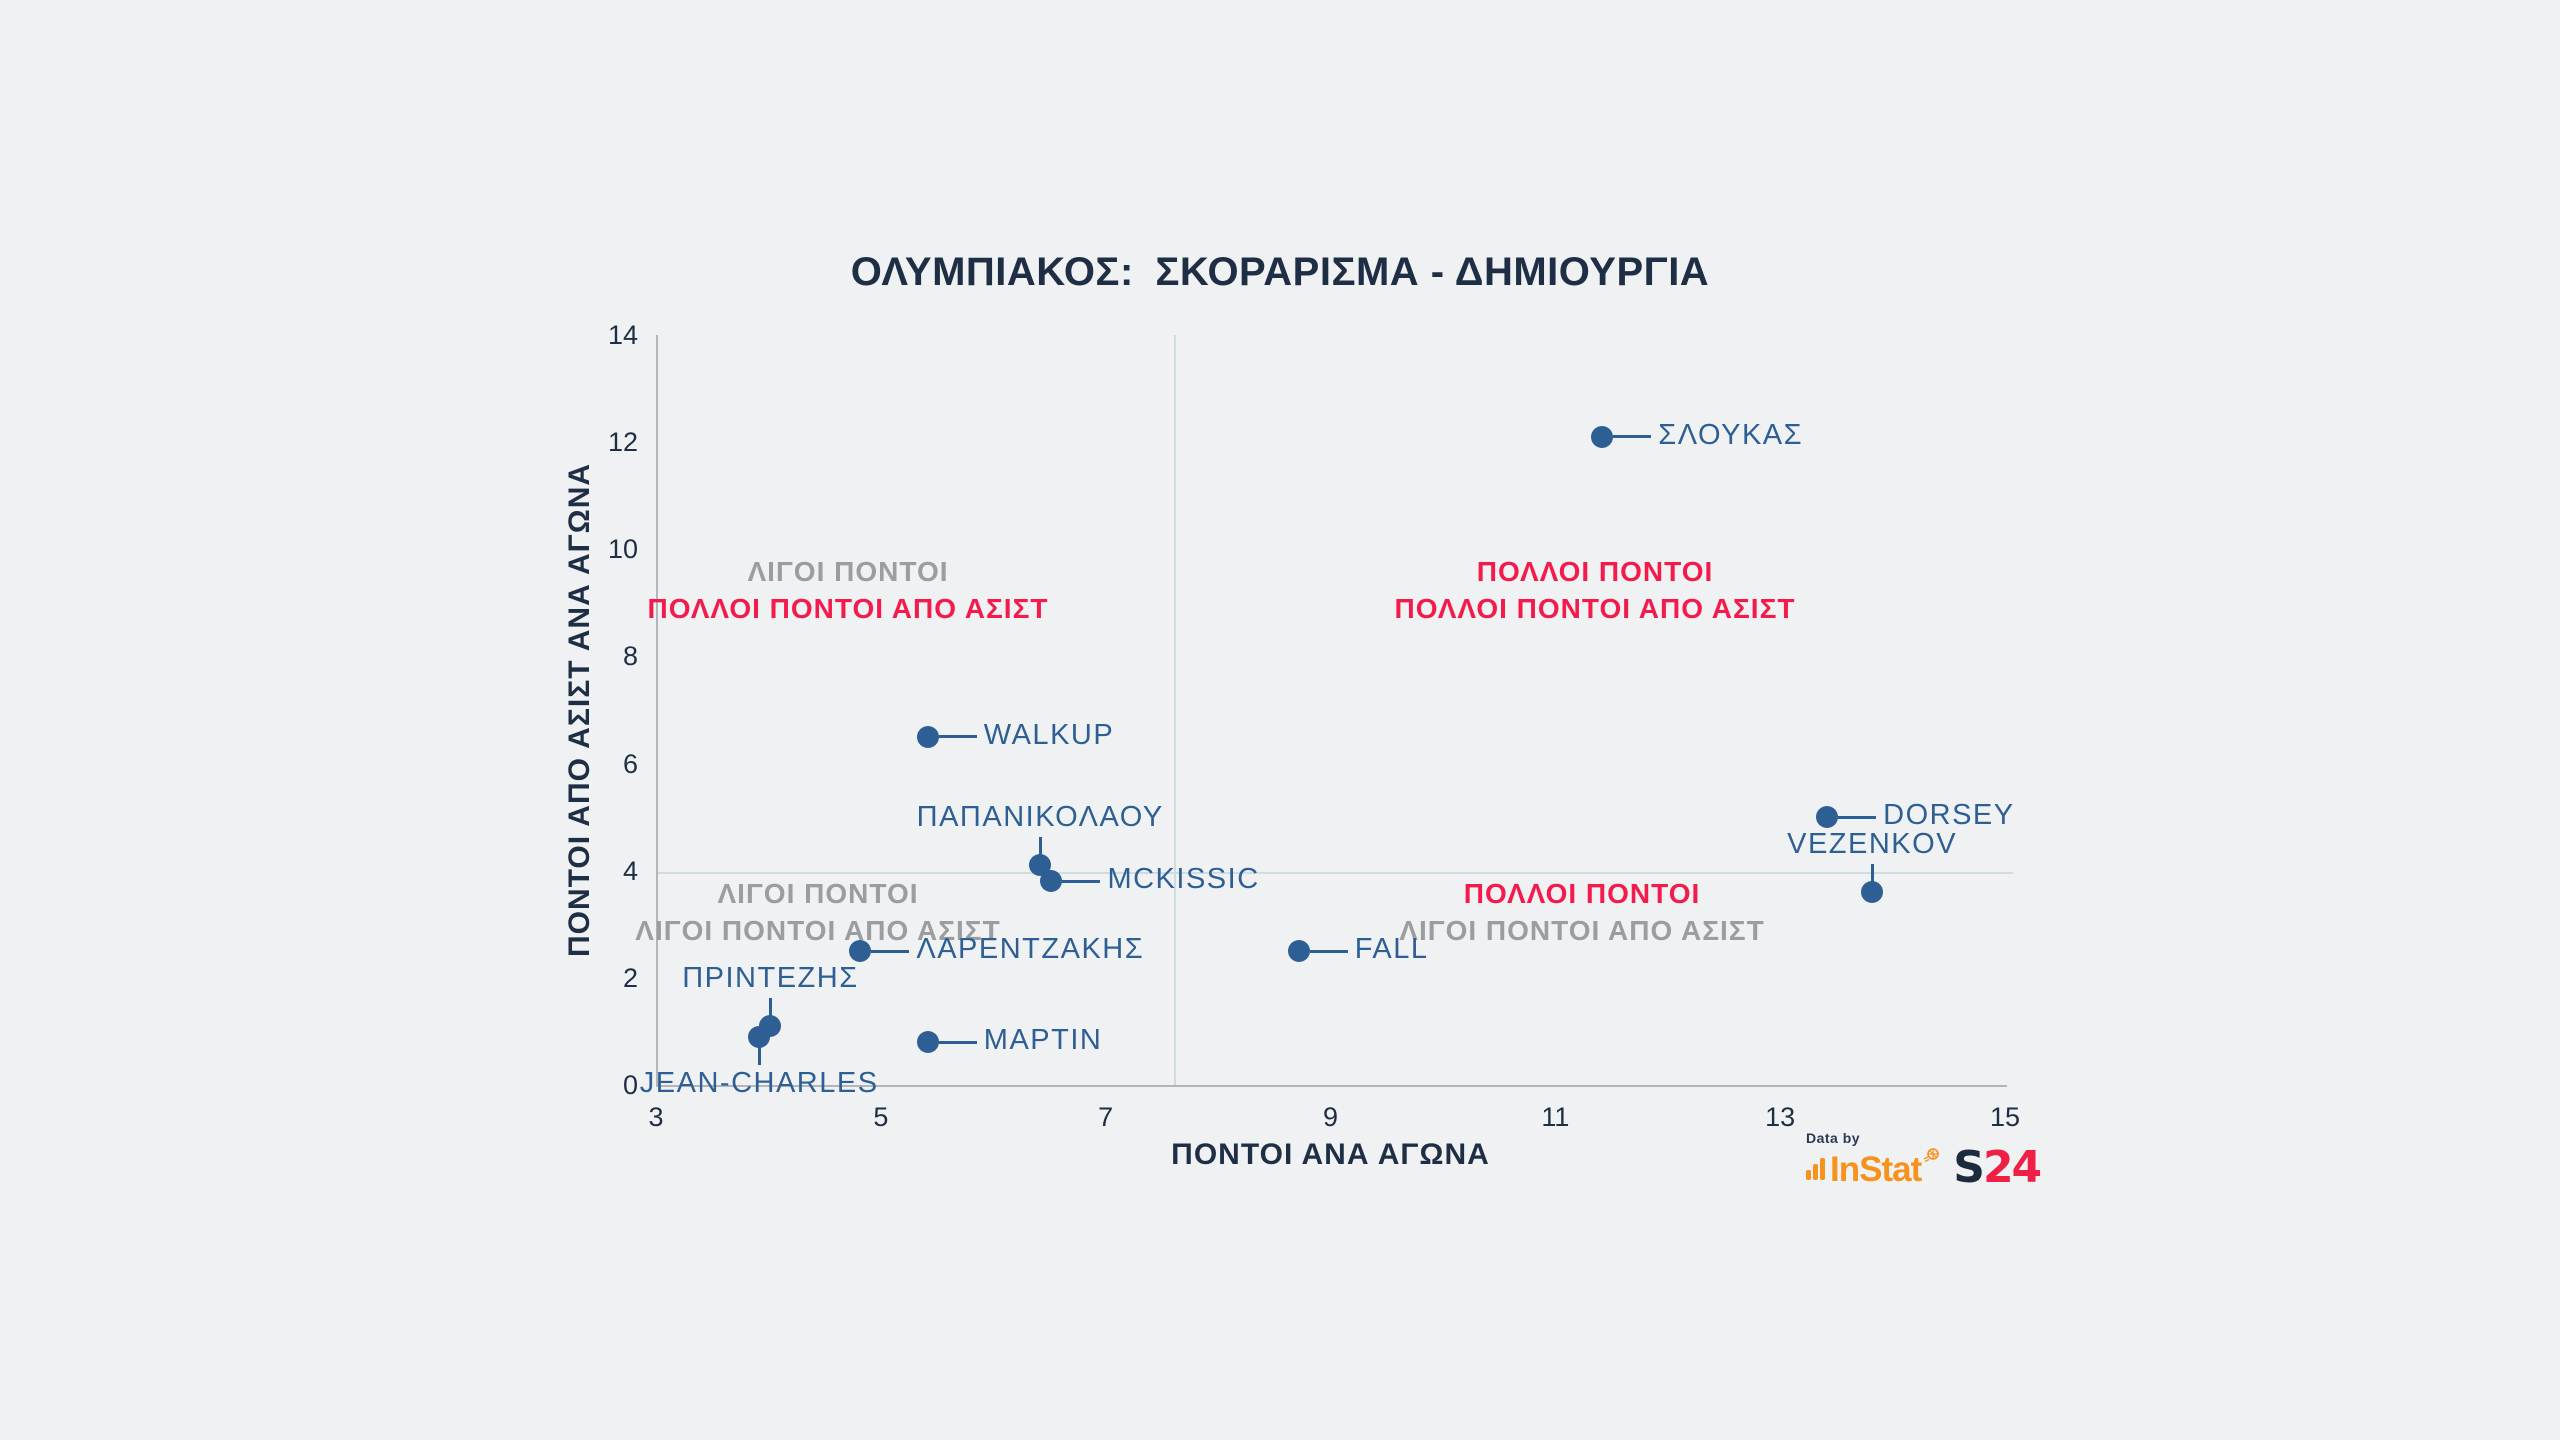 Image resolution: width=2560 pixels, height=1440 pixels. Describe the element at coordinates (622, 335) in the screenshot. I see `y-tick-label: 14` at that location.